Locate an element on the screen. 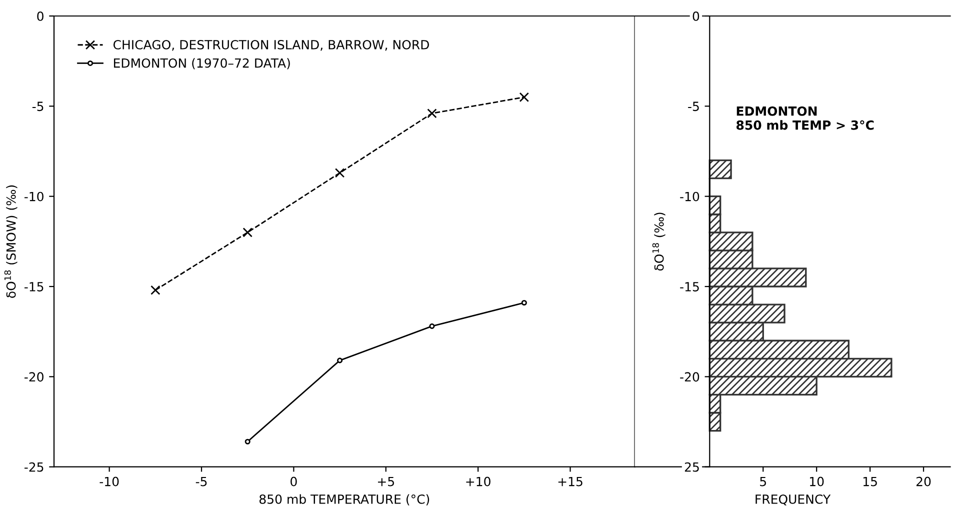  x-tick-label: +15 is located at coordinates (570, 481).